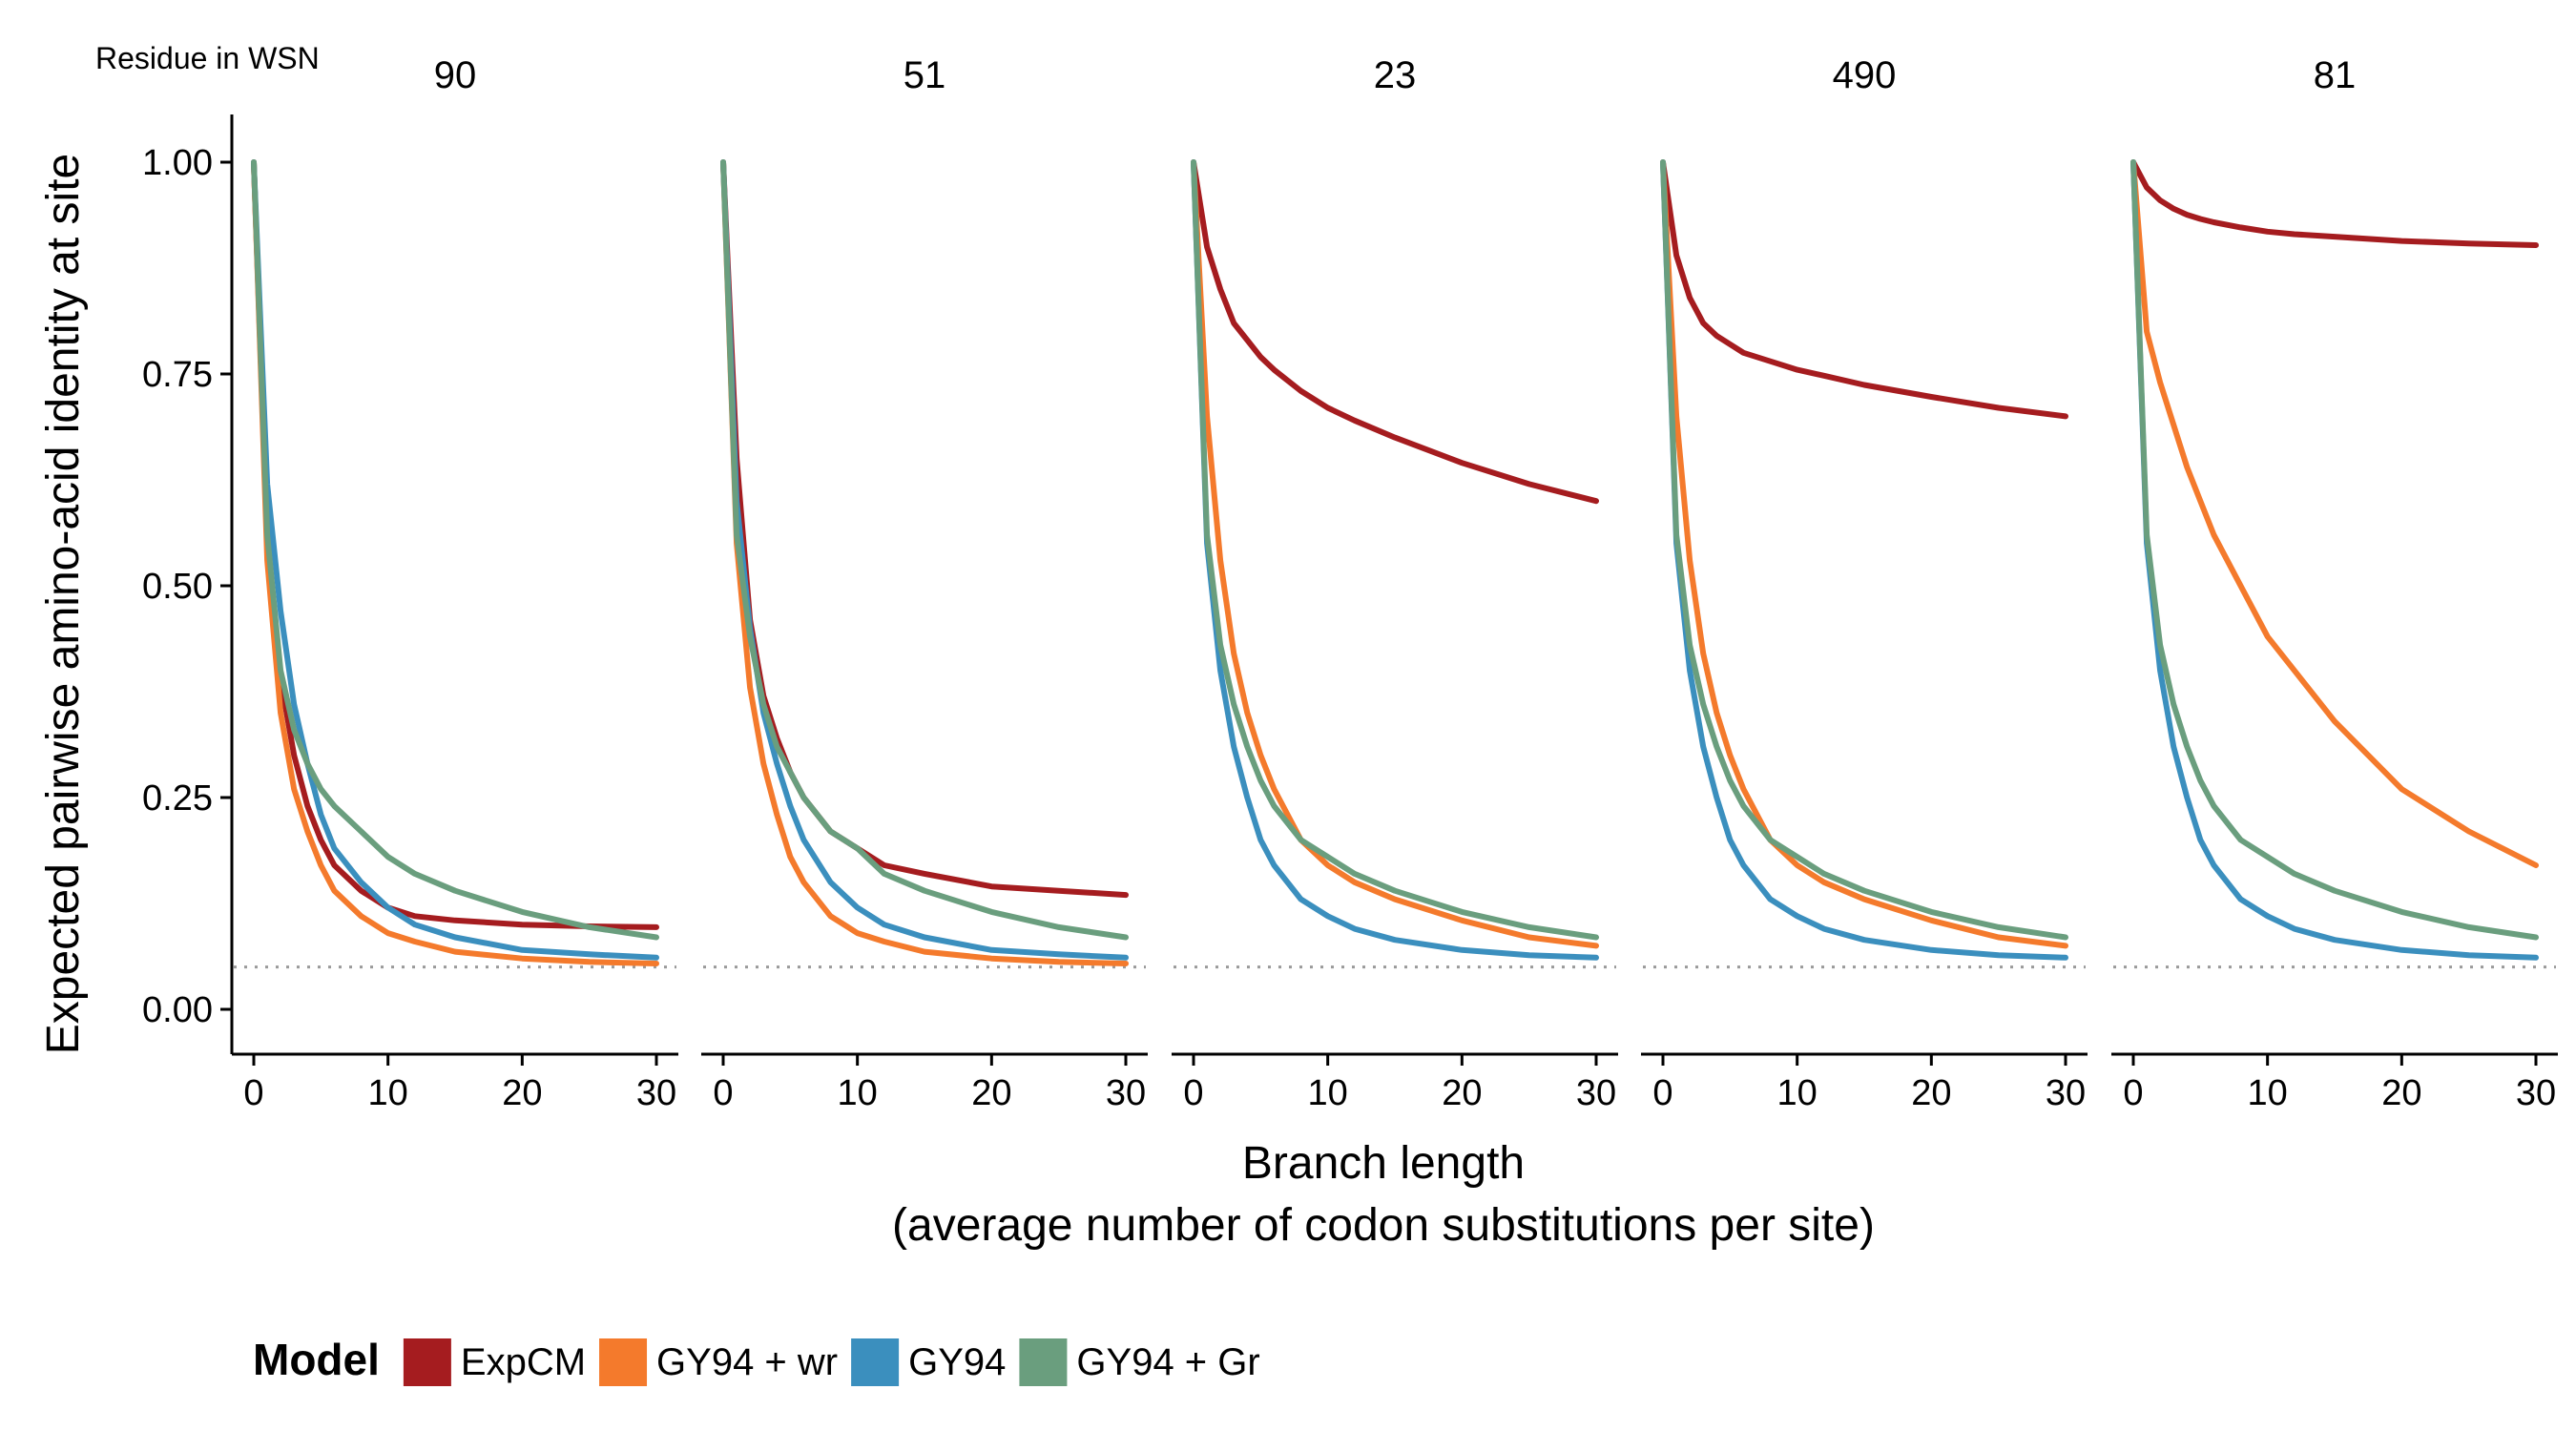 This screenshot has width=2576, height=1431. Describe the element at coordinates (1383, 1163) in the screenshot. I see `x-axis-title: Branch length` at that location.